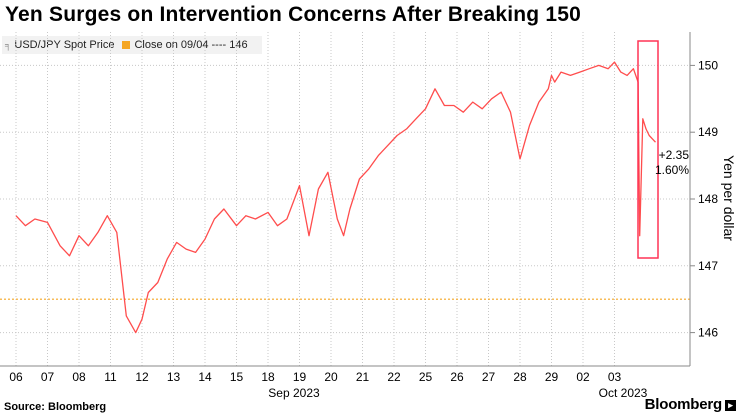 The width and height of the screenshot is (740, 416). Describe the element at coordinates (615, 377) in the screenshot. I see `x-tick-label-19: 03` at that location.